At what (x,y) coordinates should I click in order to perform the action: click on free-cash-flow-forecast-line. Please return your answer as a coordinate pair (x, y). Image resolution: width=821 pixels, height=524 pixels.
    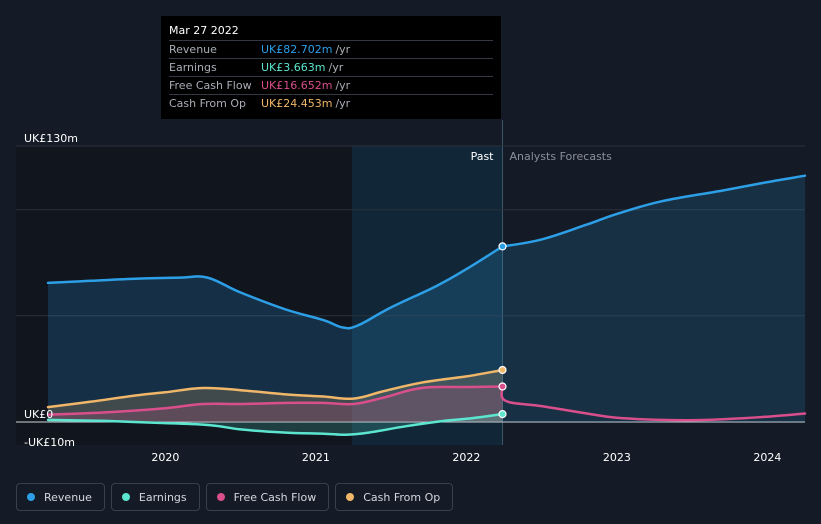
    Looking at the image, I should click on (653, 403).